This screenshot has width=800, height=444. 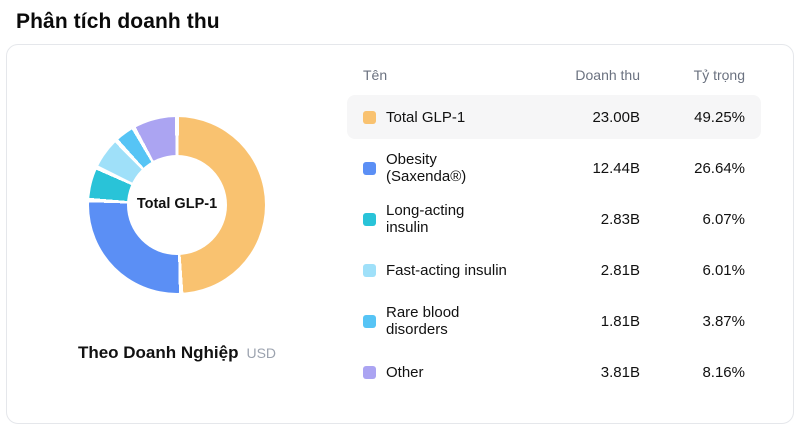 I want to click on row-revenue: 2.81B, so click(x=620, y=270).